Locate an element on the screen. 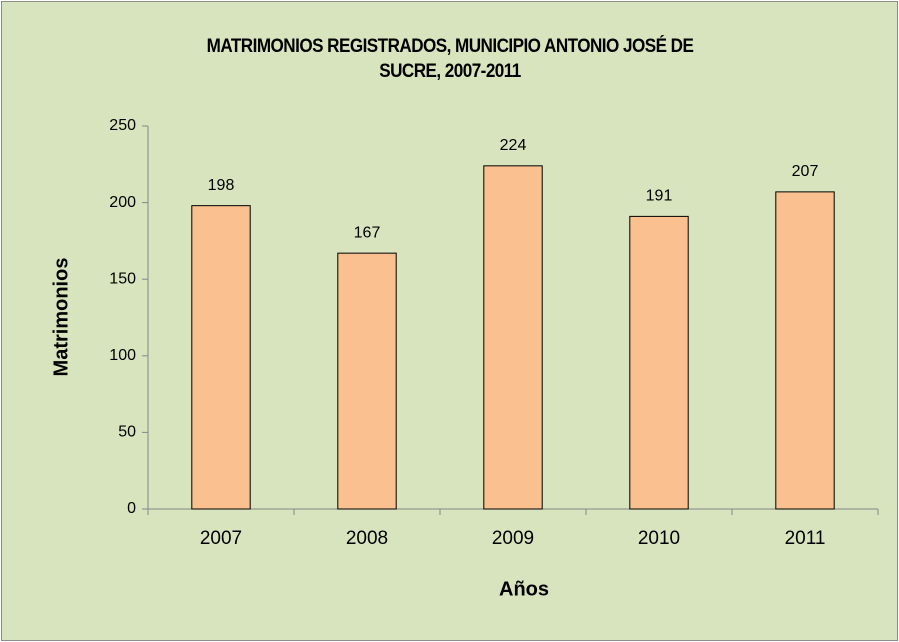 The height and width of the screenshot is (642, 899). x-tick-label: 2010 is located at coordinates (659, 538).